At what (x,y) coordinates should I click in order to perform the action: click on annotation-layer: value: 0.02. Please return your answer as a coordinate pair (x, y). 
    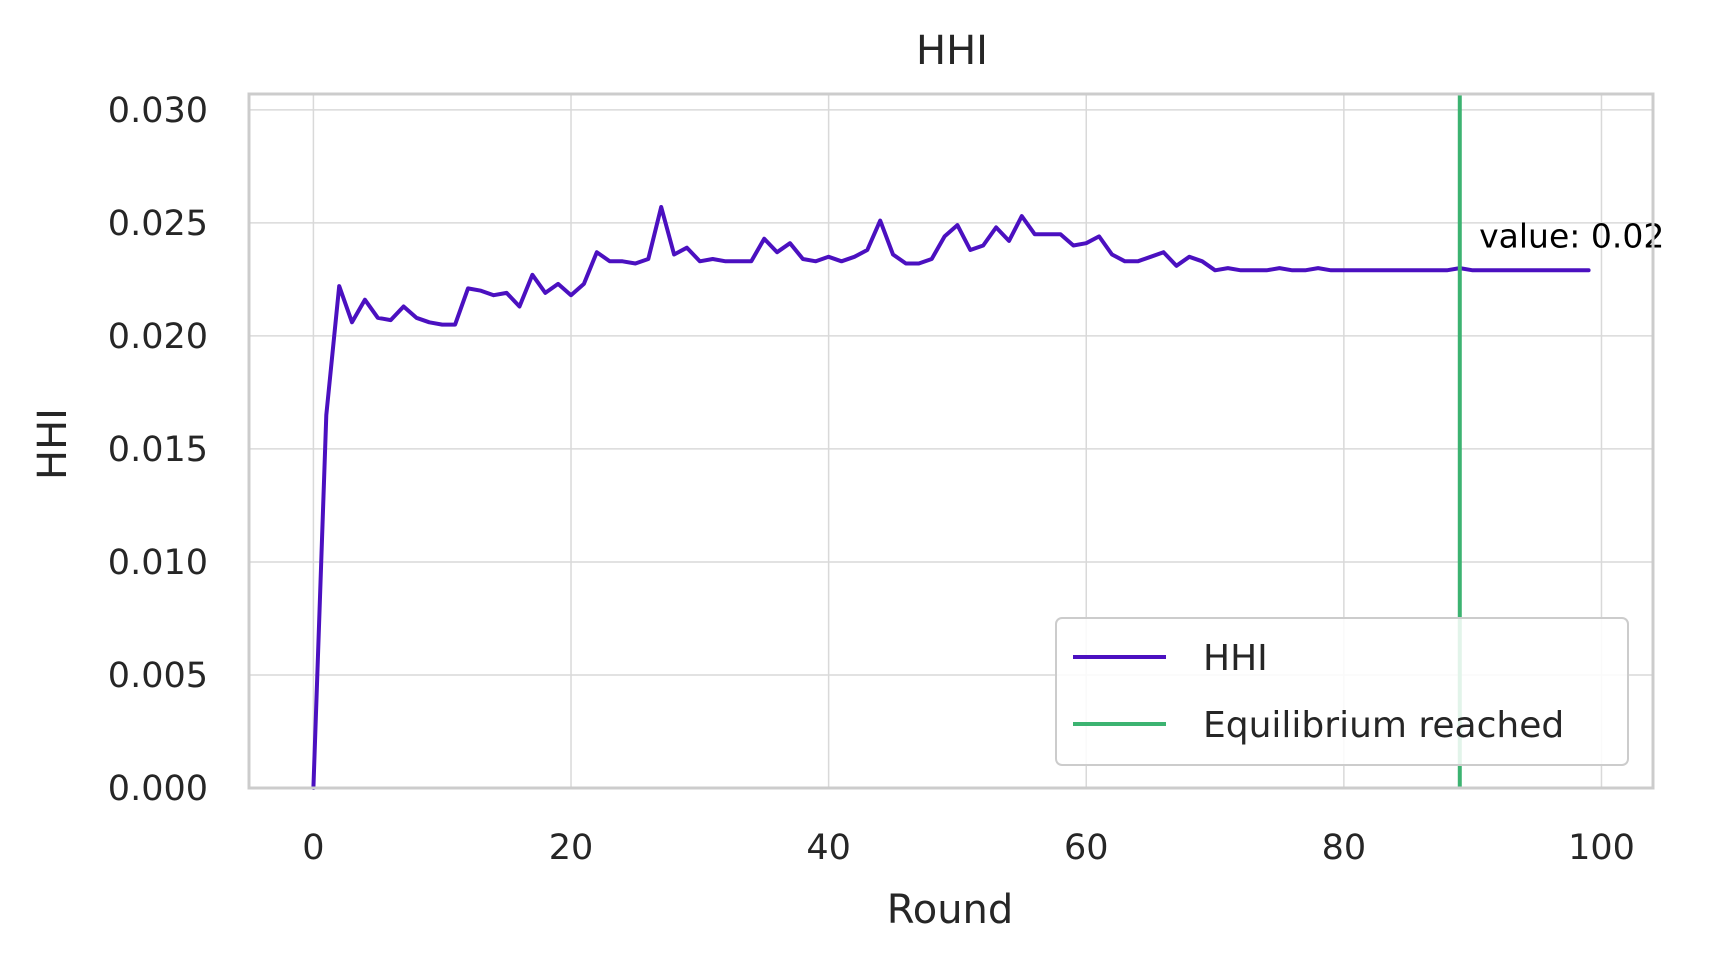
    Looking at the image, I should click on (1571, 236).